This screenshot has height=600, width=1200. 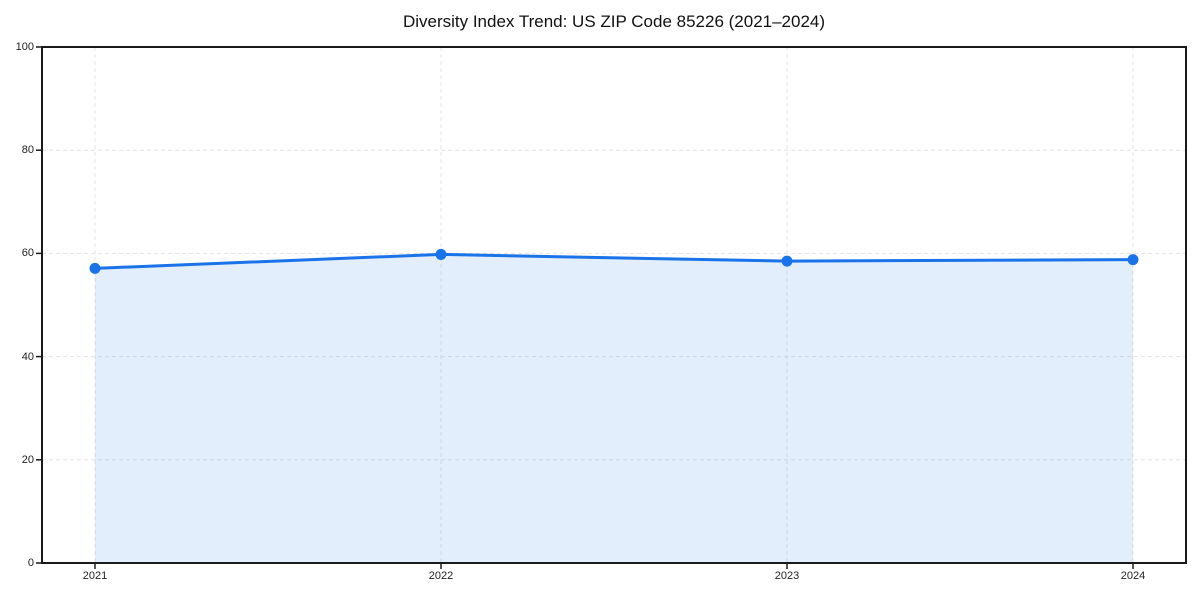 I want to click on y-tick-label: 80, so click(x=27, y=150).